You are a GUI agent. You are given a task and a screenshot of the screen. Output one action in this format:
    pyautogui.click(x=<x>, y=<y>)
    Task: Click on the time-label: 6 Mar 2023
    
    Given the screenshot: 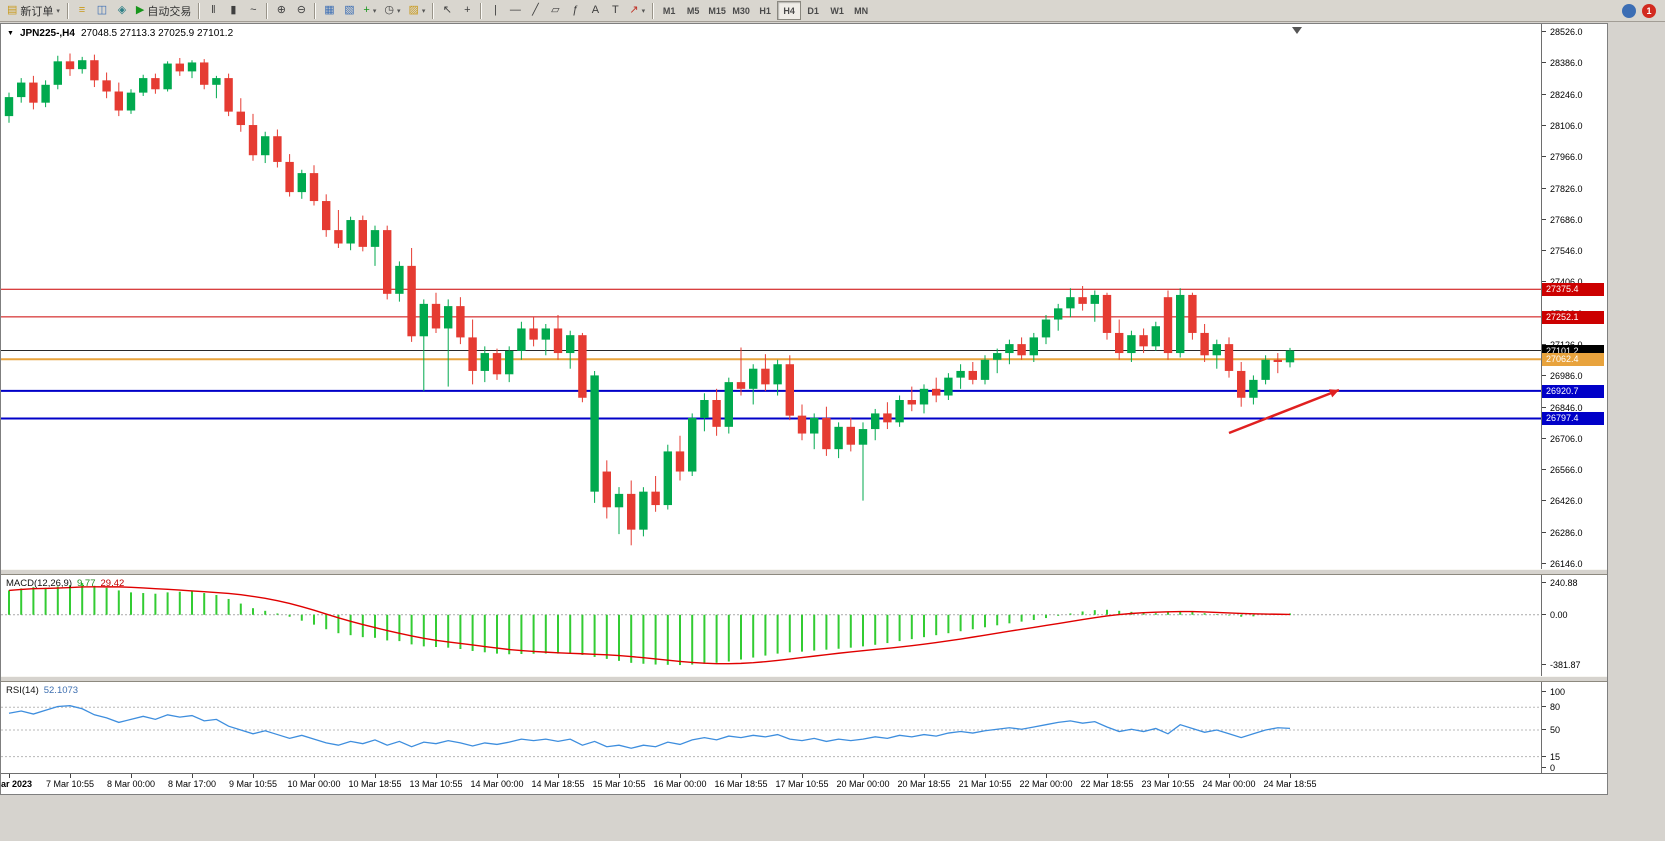 What is the action you would take?
    pyautogui.click(x=17, y=784)
    